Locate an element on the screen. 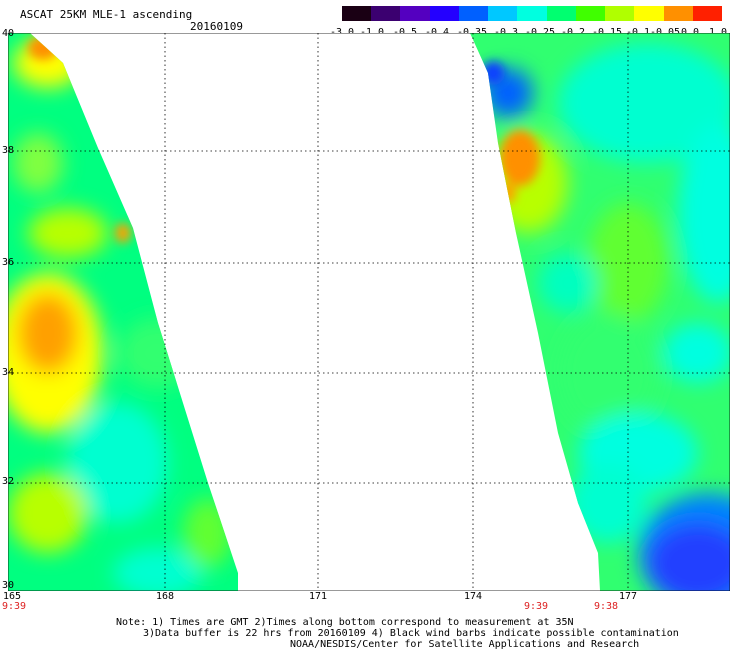  longitude-label: 174 is located at coordinates (473, 596).